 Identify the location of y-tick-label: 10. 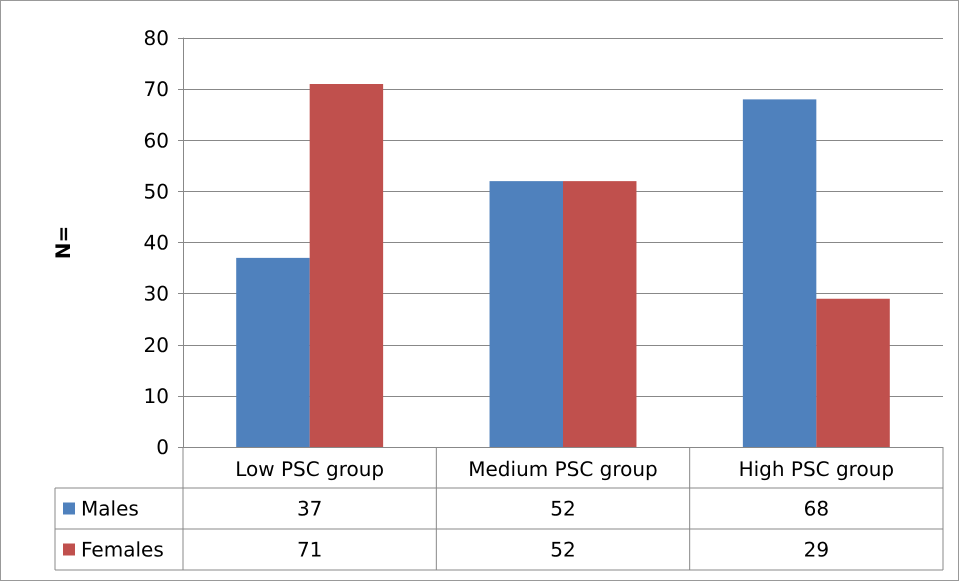
(156, 396).